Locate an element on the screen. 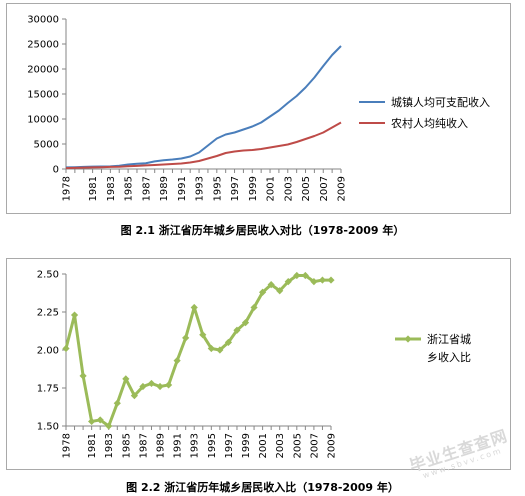 This screenshot has width=525, height=496. y-tick-label: 2.50 is located at coordinates (48, 275).